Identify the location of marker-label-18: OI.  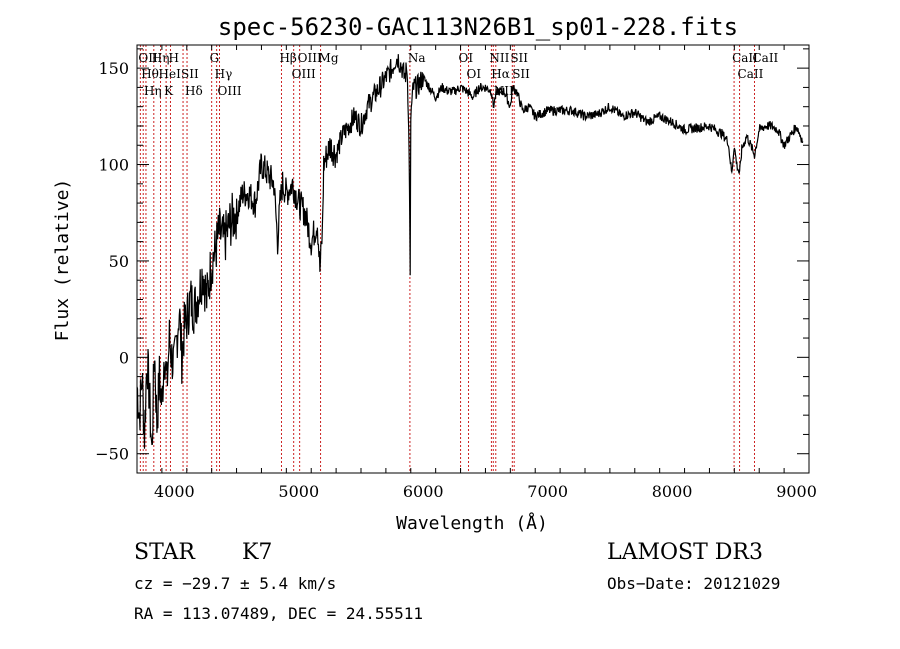
(474, 74).